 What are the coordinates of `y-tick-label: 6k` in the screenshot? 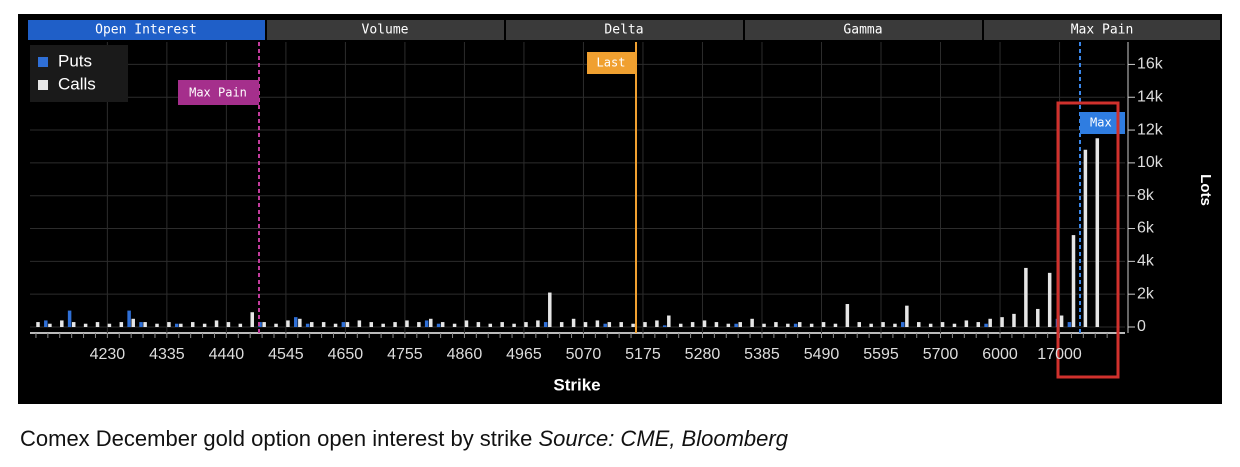 It's located at (1146, 228).